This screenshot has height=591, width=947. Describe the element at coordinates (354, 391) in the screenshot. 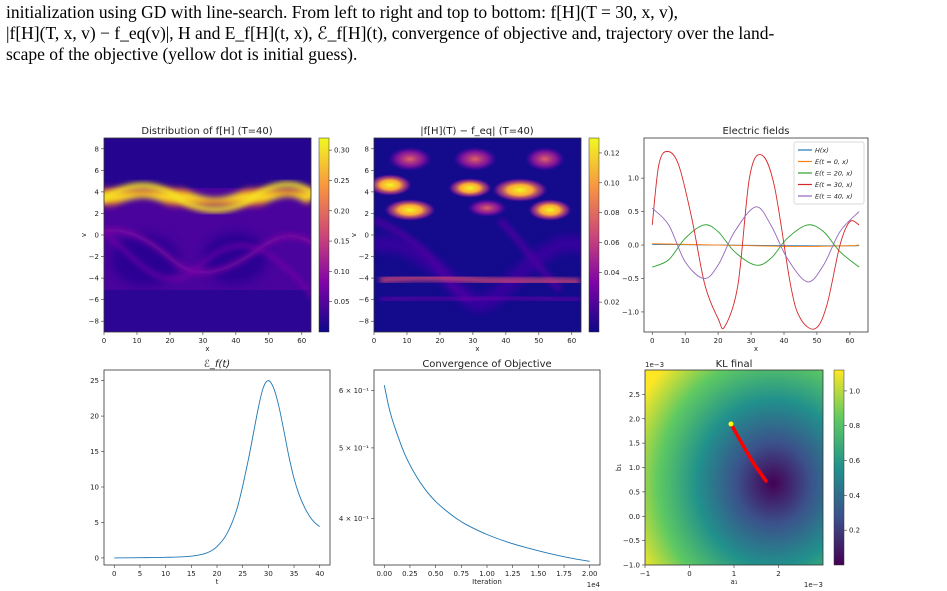

I see `y-tick-label: 6 × 10⁻¹` at that location.